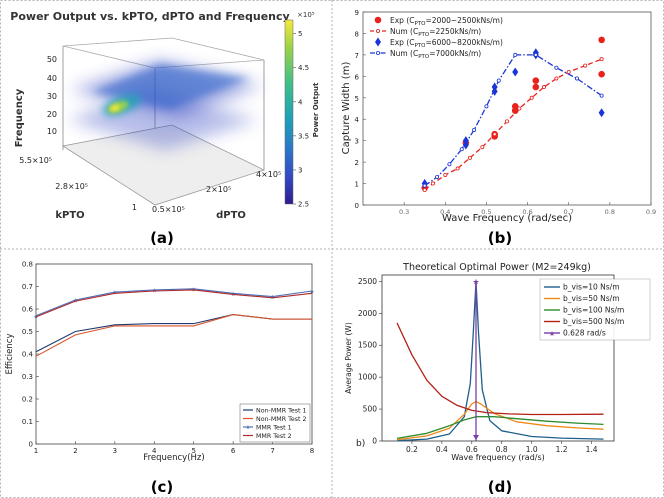 The height and width of the screenshot is (498, 664). What do you see at coordinates (316, 109) in the screenshot?
I see `colorbar-label: Power Output` at bounding box center [316, 109].